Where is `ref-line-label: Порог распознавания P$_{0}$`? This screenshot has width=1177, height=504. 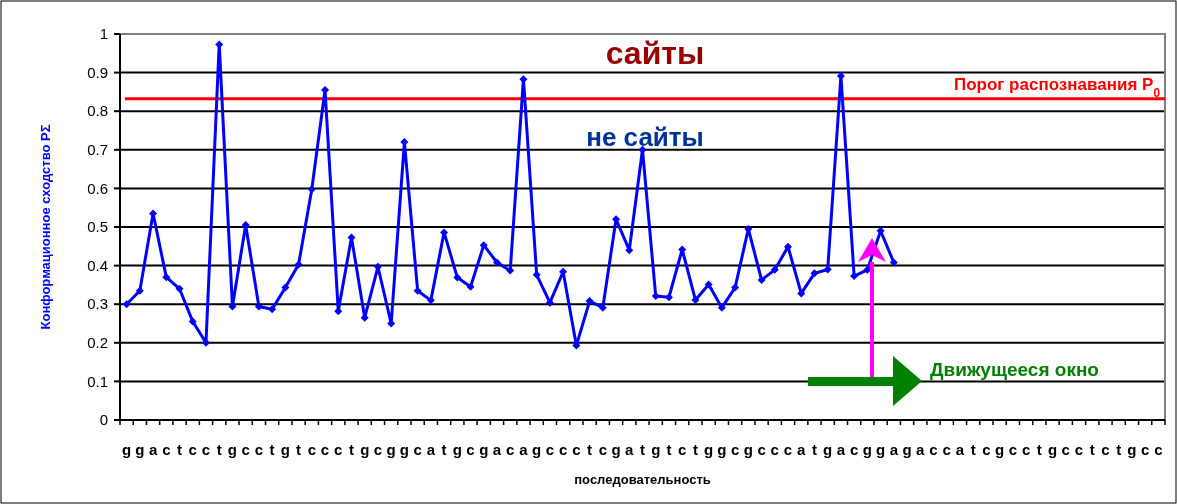 ref-line-label: Порог распознавания P$_{0}$ is located at coordinates (1057, 87).